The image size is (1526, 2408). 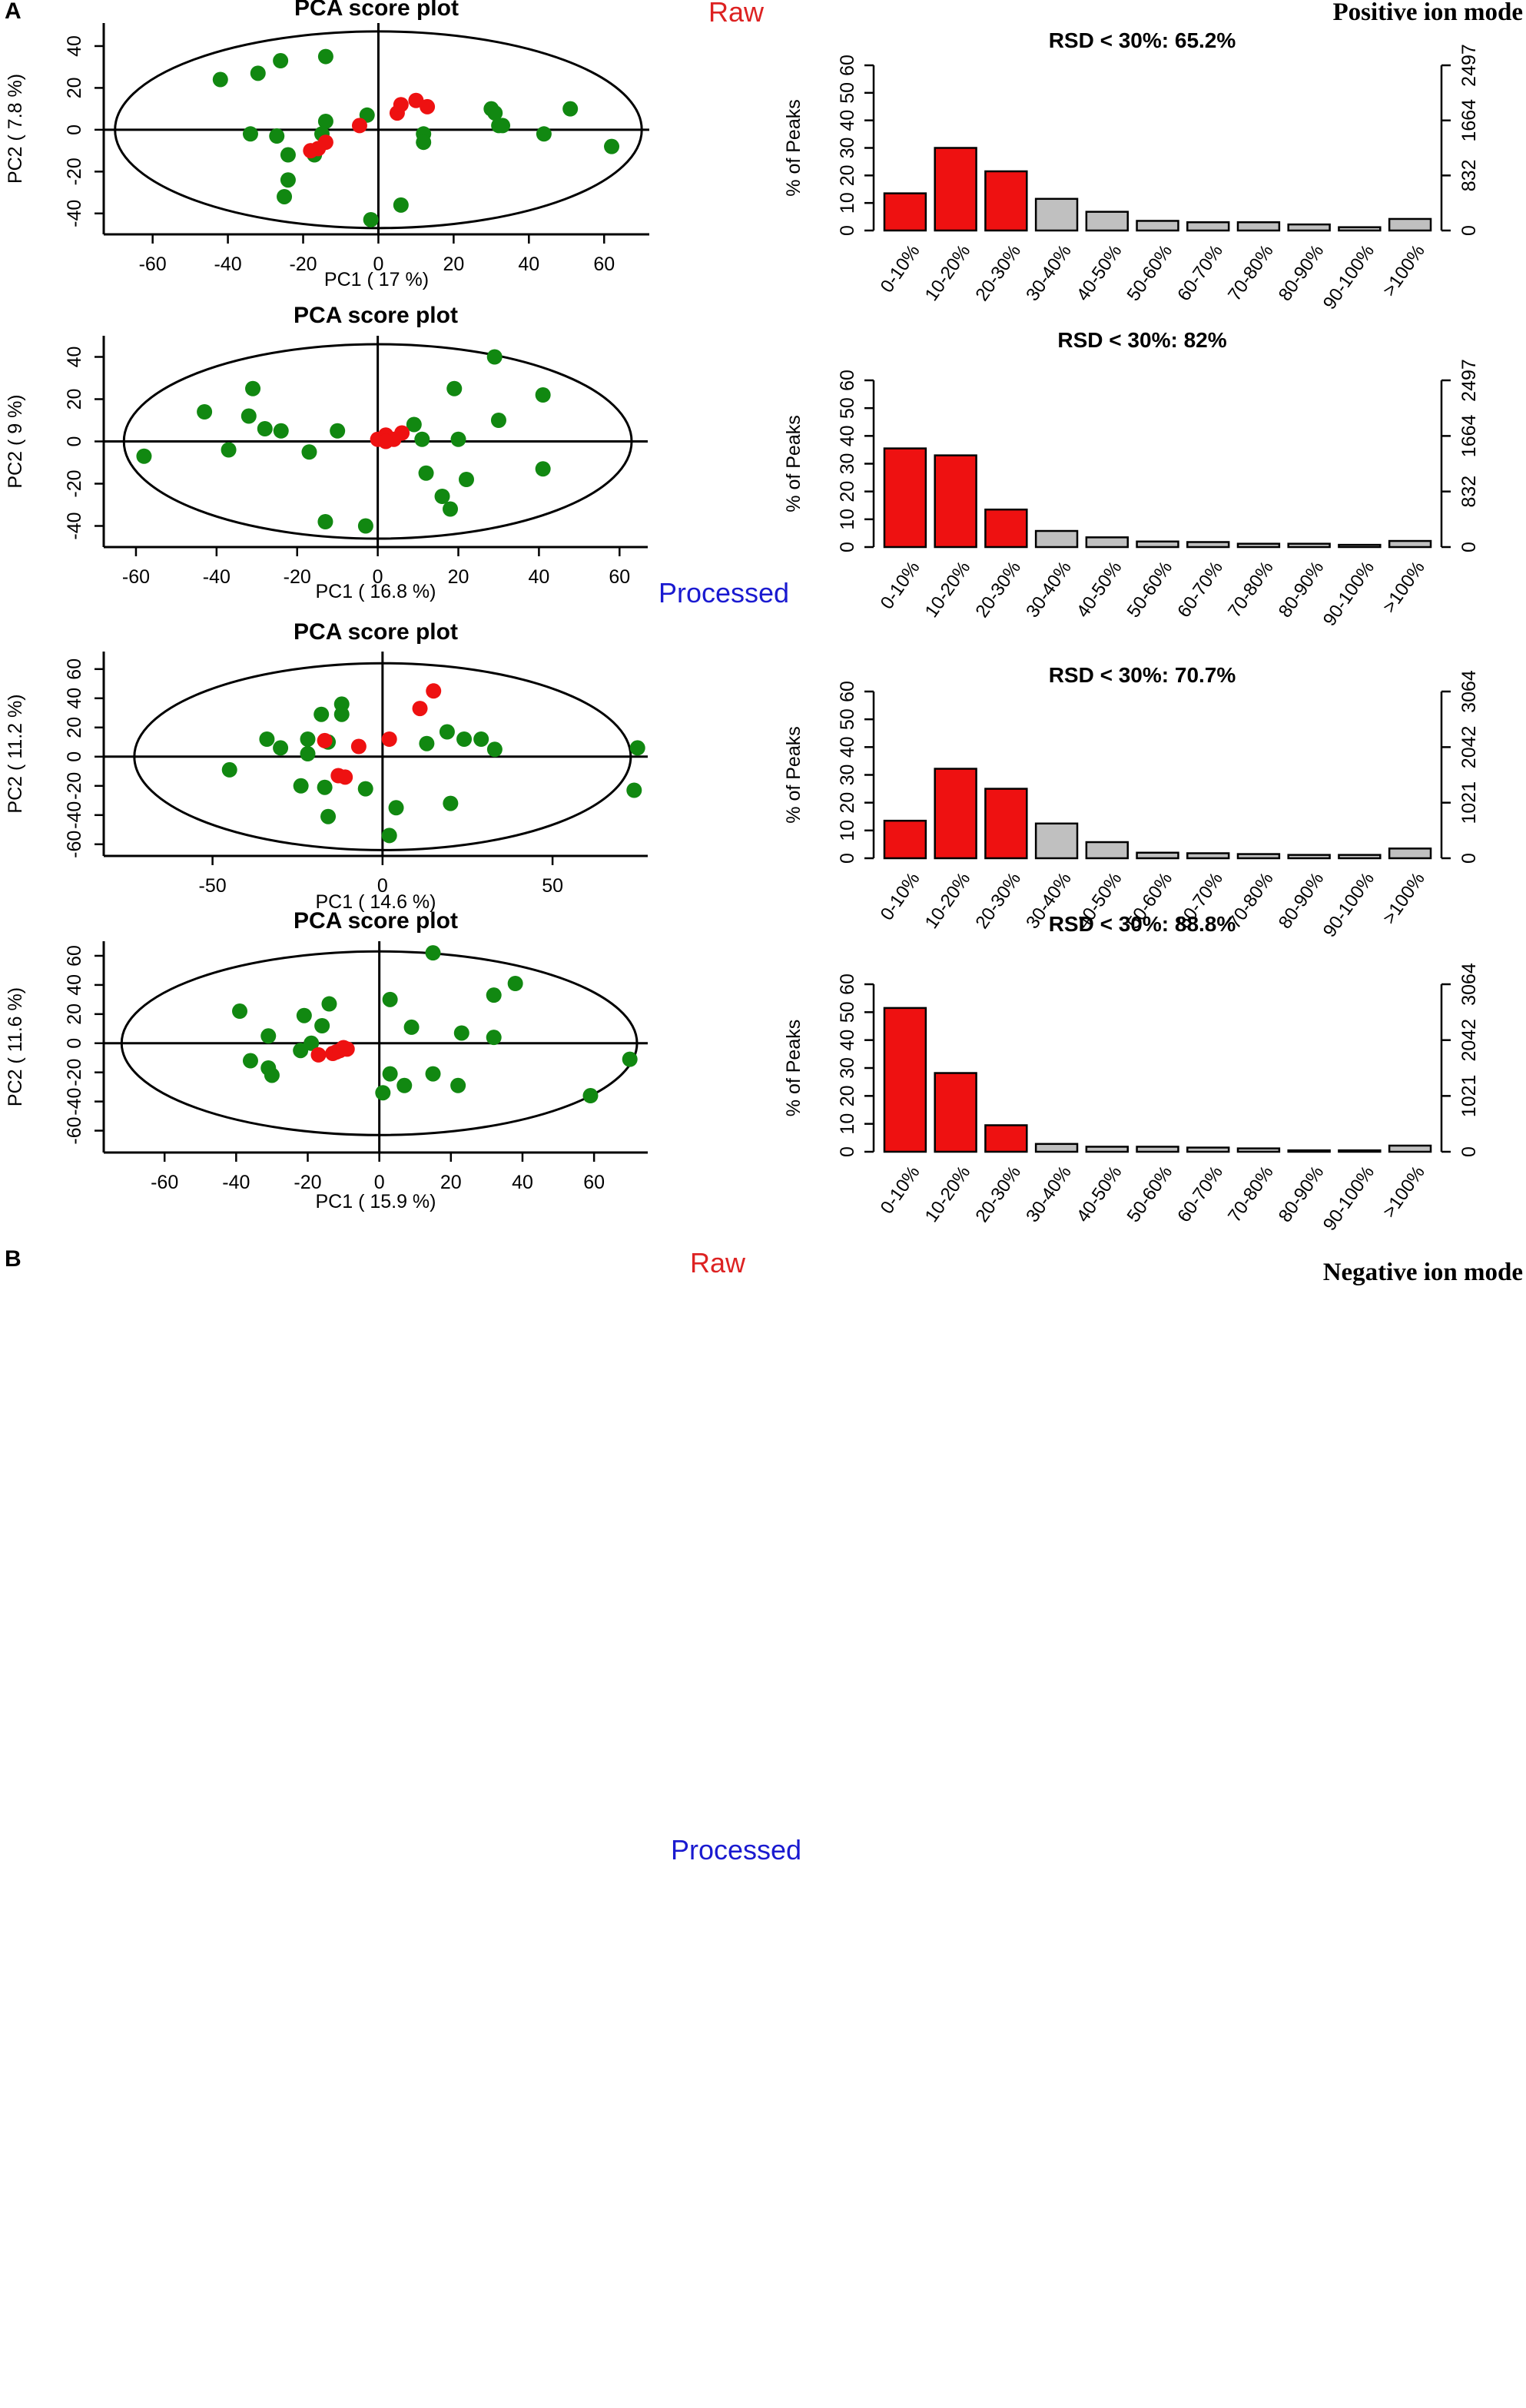 What do you see at coordinates (1049, 273) in the screenshot?
I see `category-label: 30-40%` at bounding box center [1049, 273].